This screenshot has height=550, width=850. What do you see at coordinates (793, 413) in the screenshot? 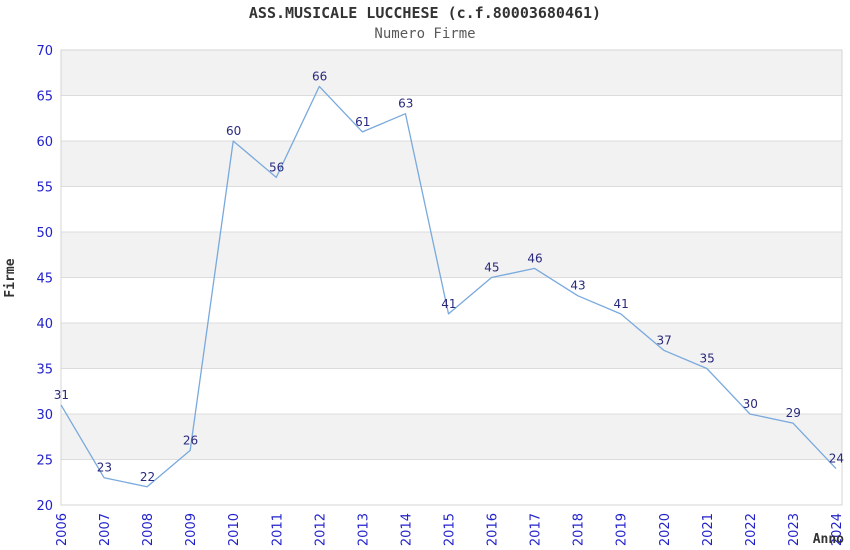
I see `data-label: 29` at bounding box center [793, 413].